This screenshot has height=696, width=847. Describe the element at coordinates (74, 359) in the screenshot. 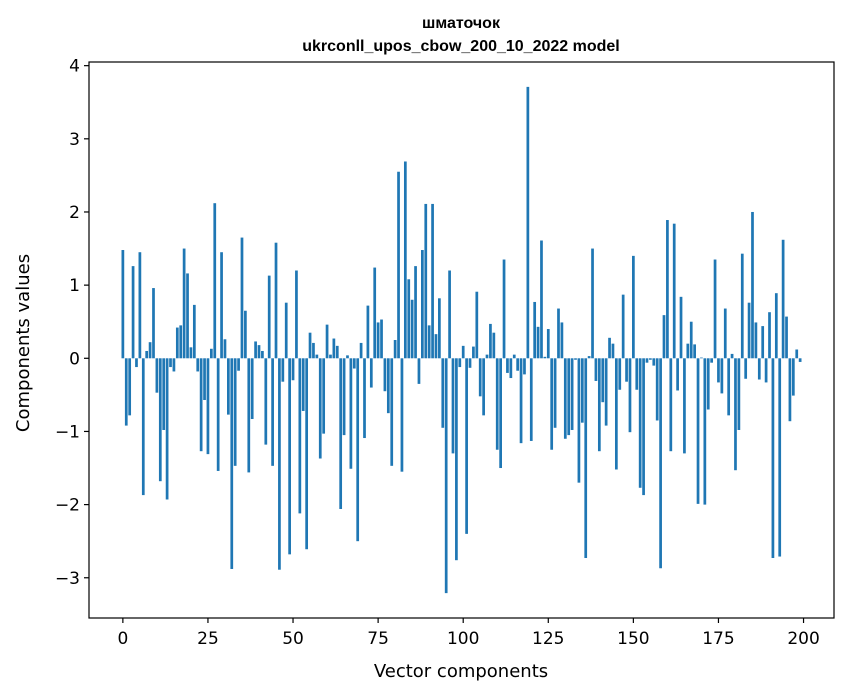

I see `y-tick-label-0: 0` at that location.